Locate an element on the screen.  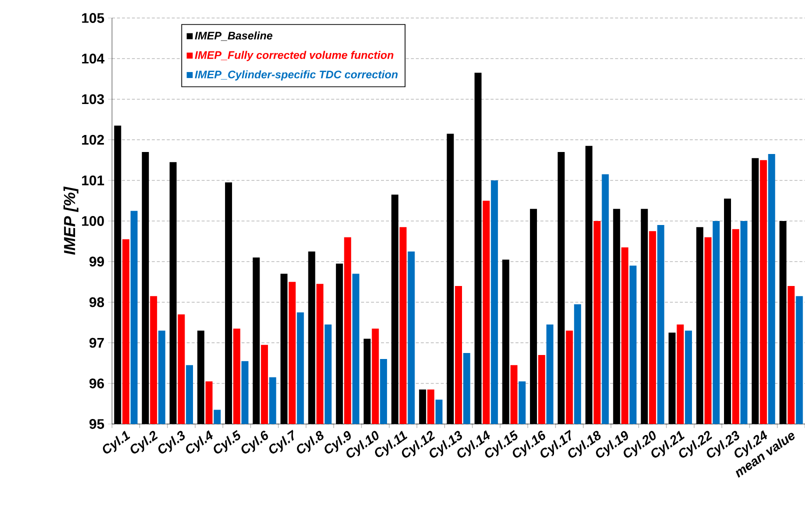
y-tick-label: 103 is located at coordinates (93, 99).